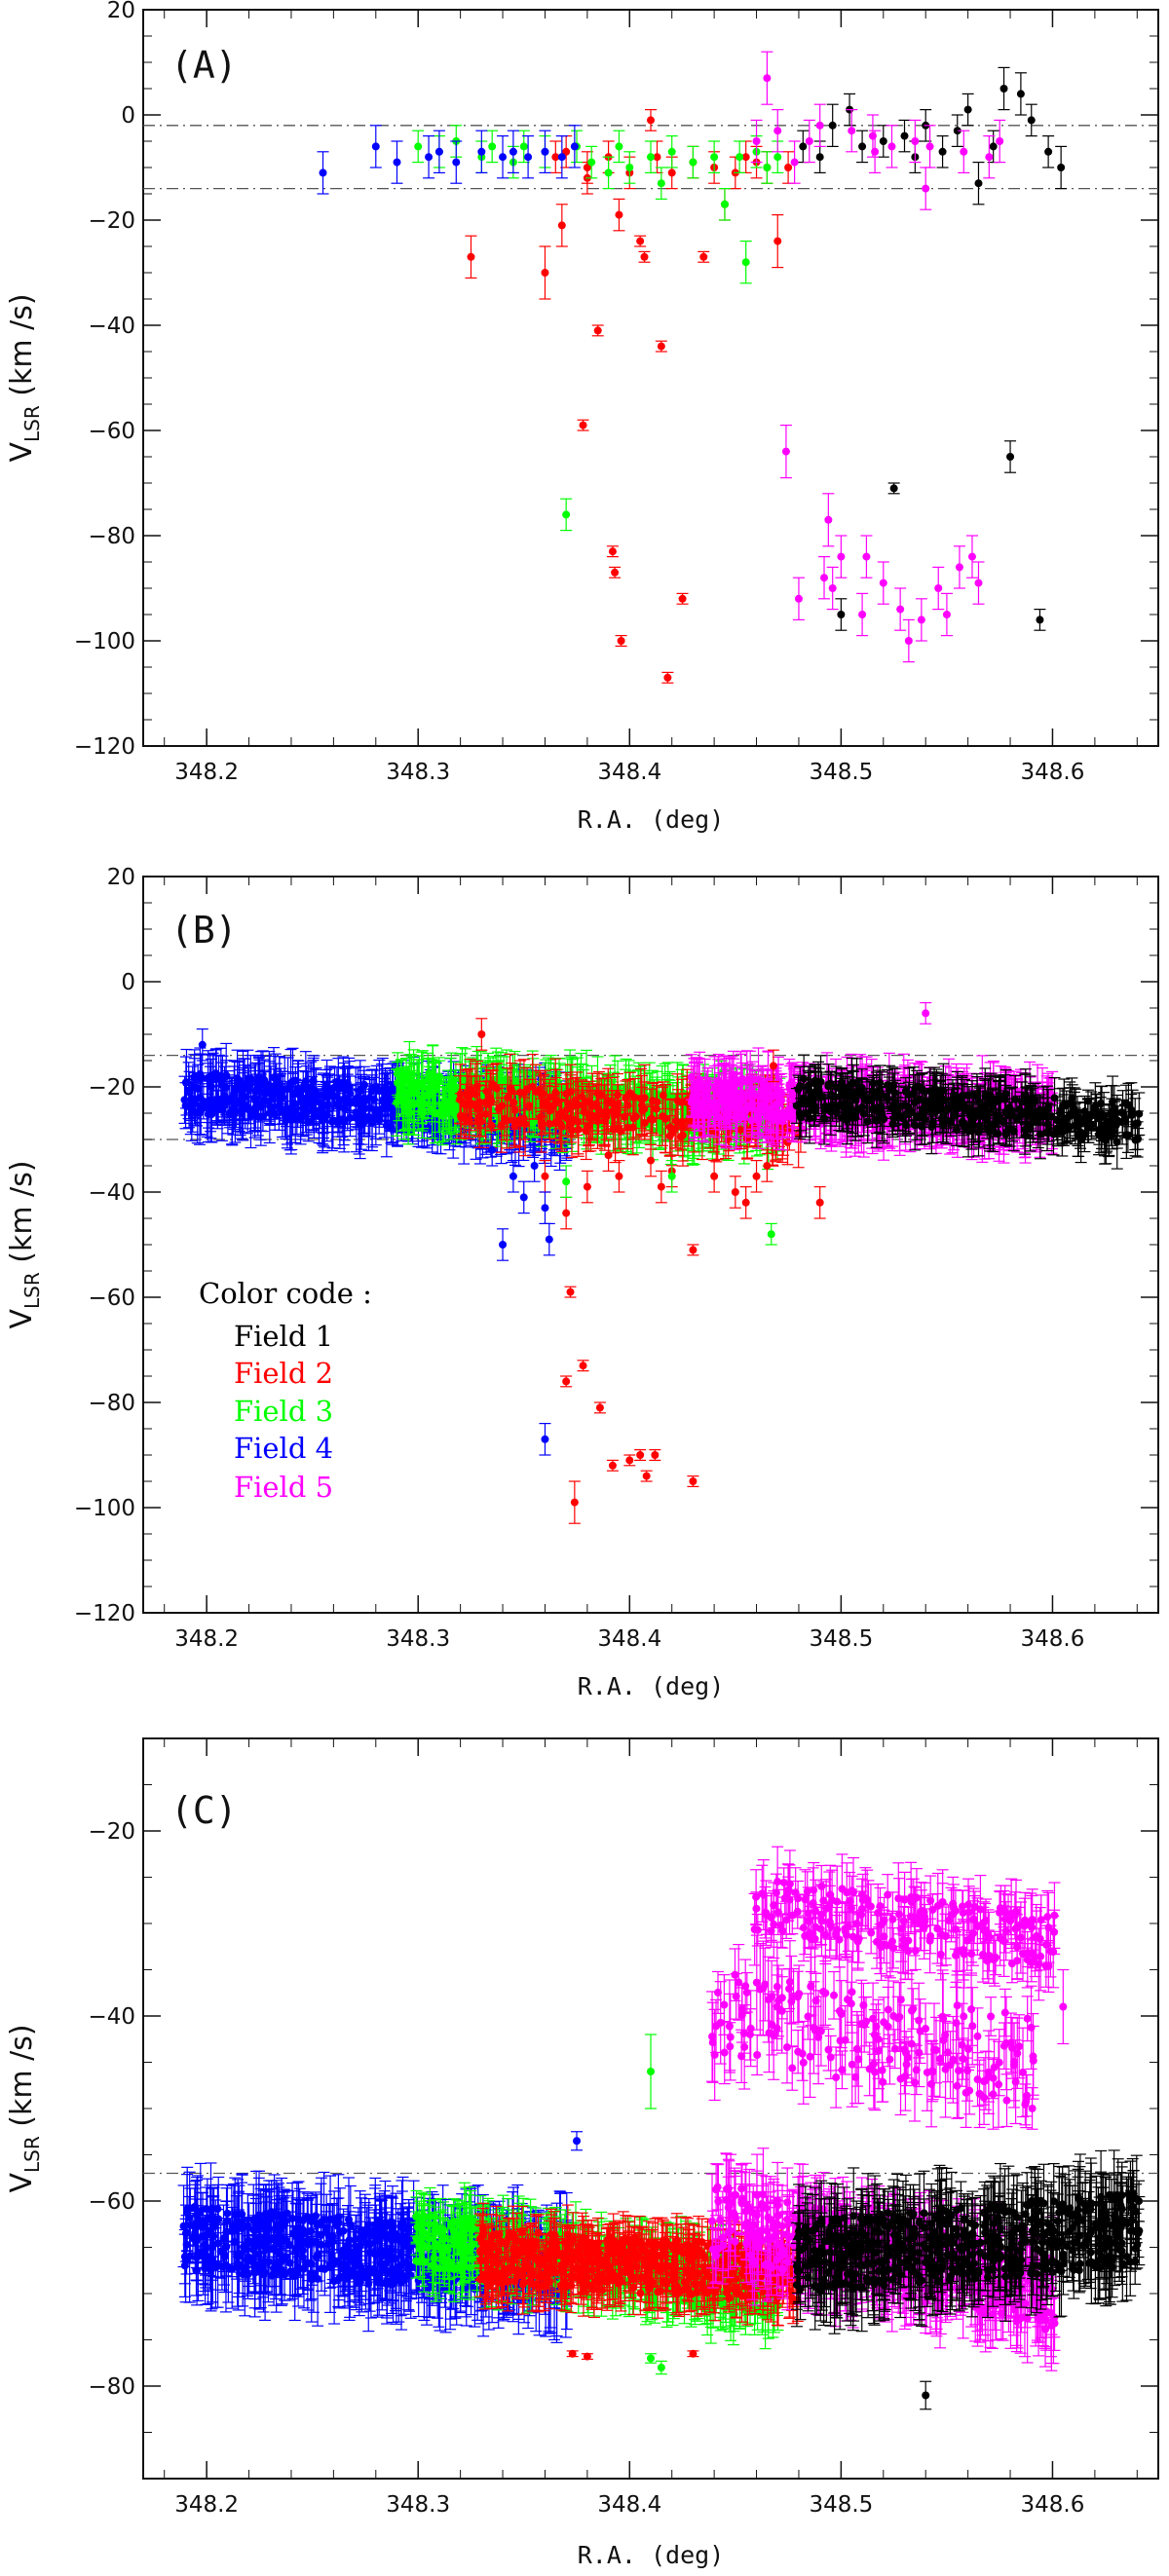  I want to click on panel-a-label: (A), so click(204, 65).